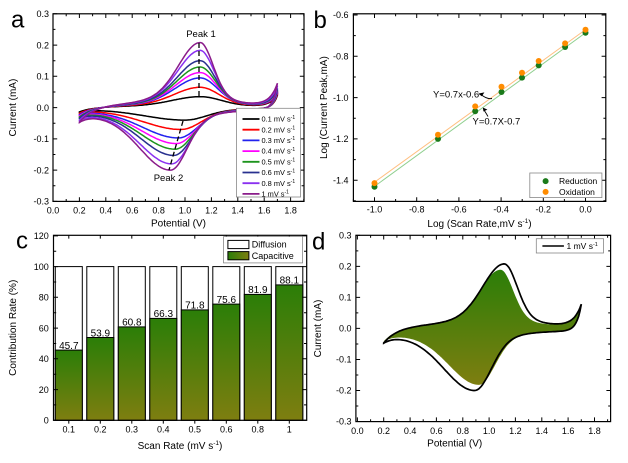 This screenshot has height=463, width=628. I want to click on svg-text: 40, so click(44, 359).